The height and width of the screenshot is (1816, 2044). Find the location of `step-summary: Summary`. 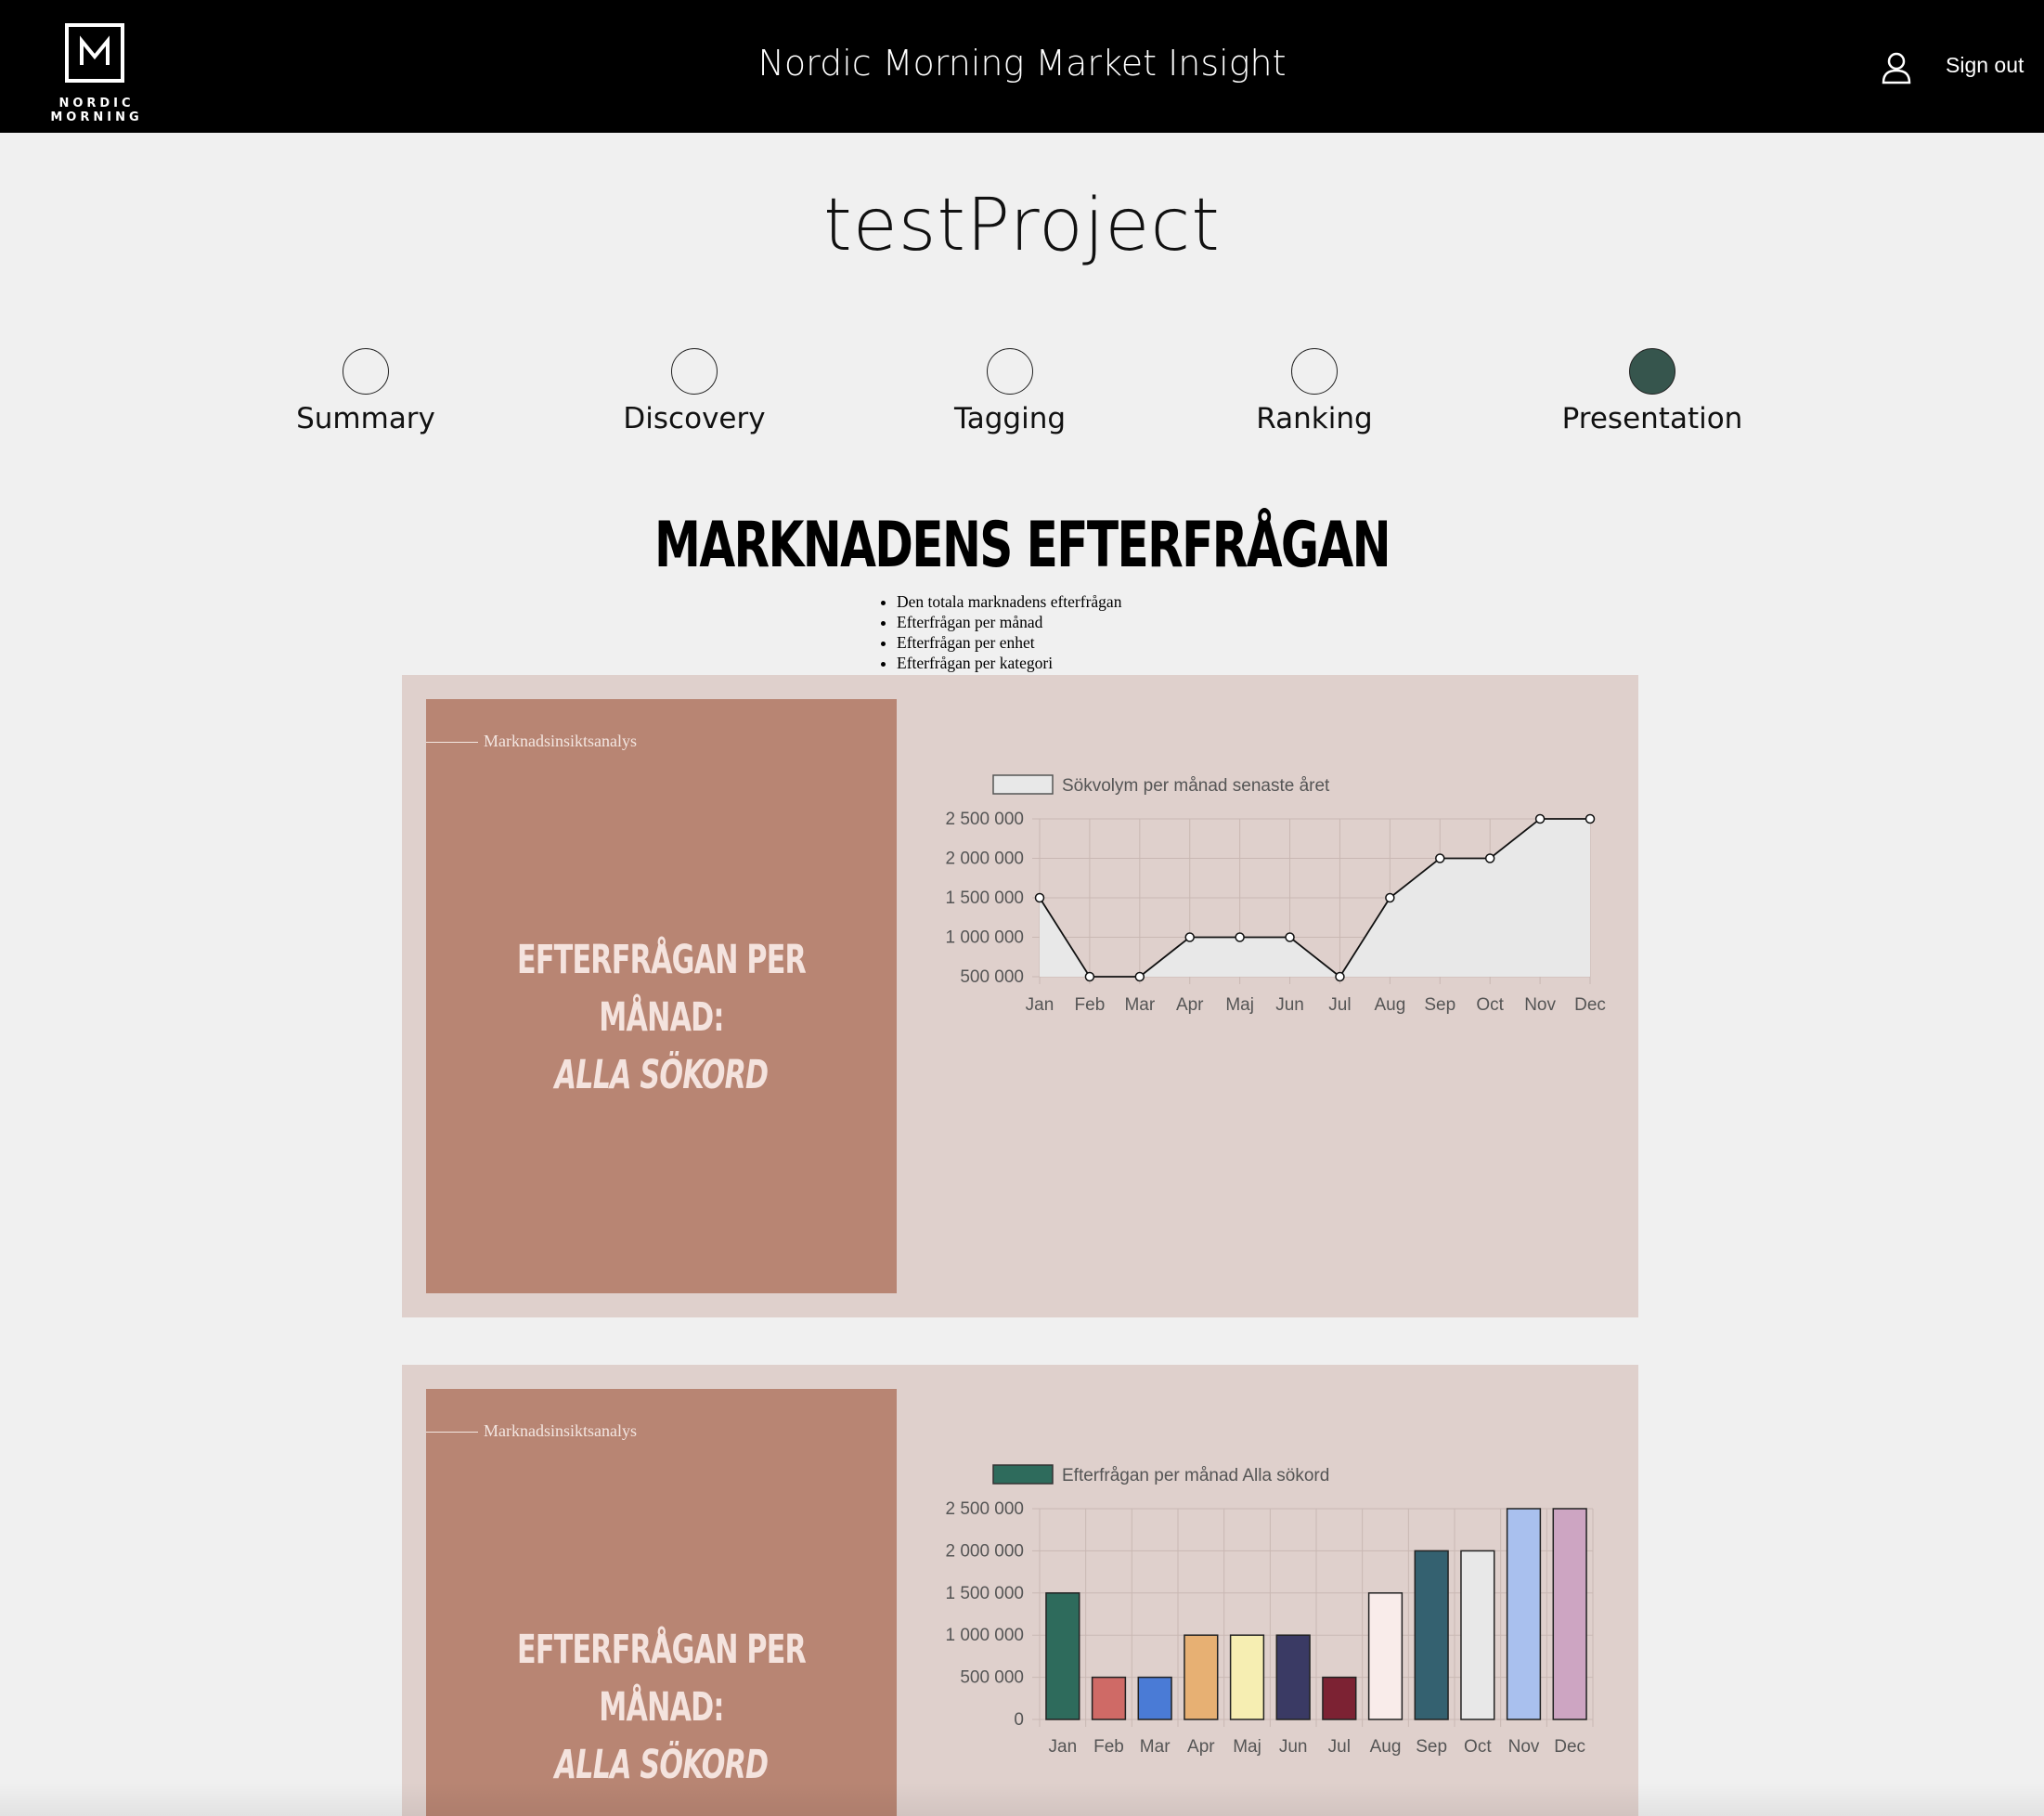

step-summary: Summary is located at coordinates (366, 391).